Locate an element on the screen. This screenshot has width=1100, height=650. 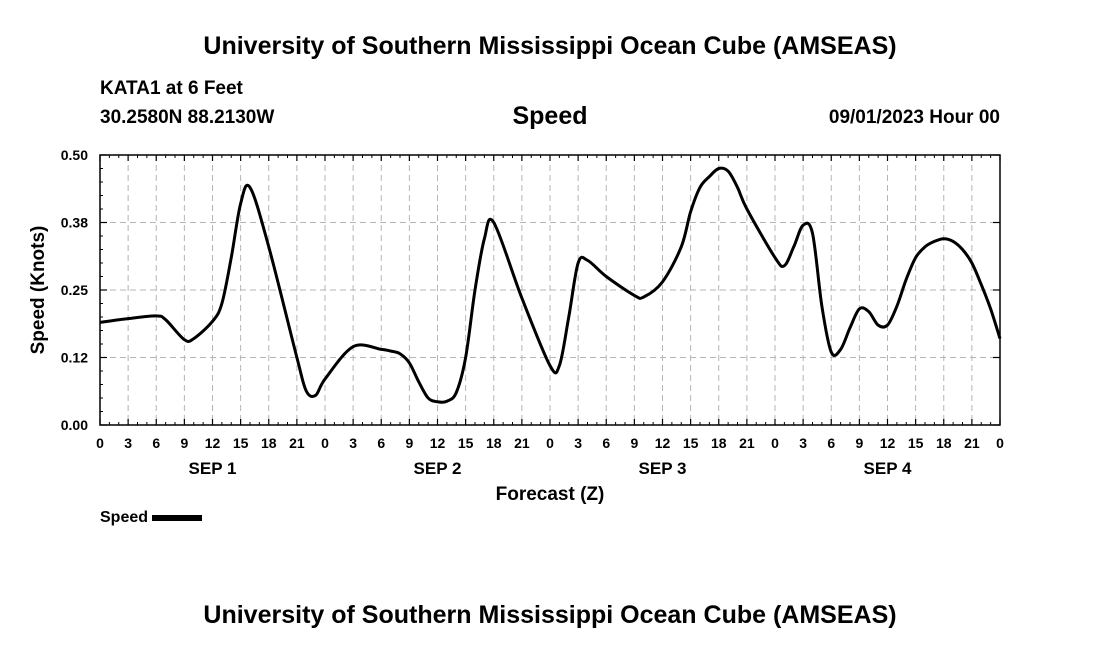
legend-label: Speed is located at coordinates (124, 517).